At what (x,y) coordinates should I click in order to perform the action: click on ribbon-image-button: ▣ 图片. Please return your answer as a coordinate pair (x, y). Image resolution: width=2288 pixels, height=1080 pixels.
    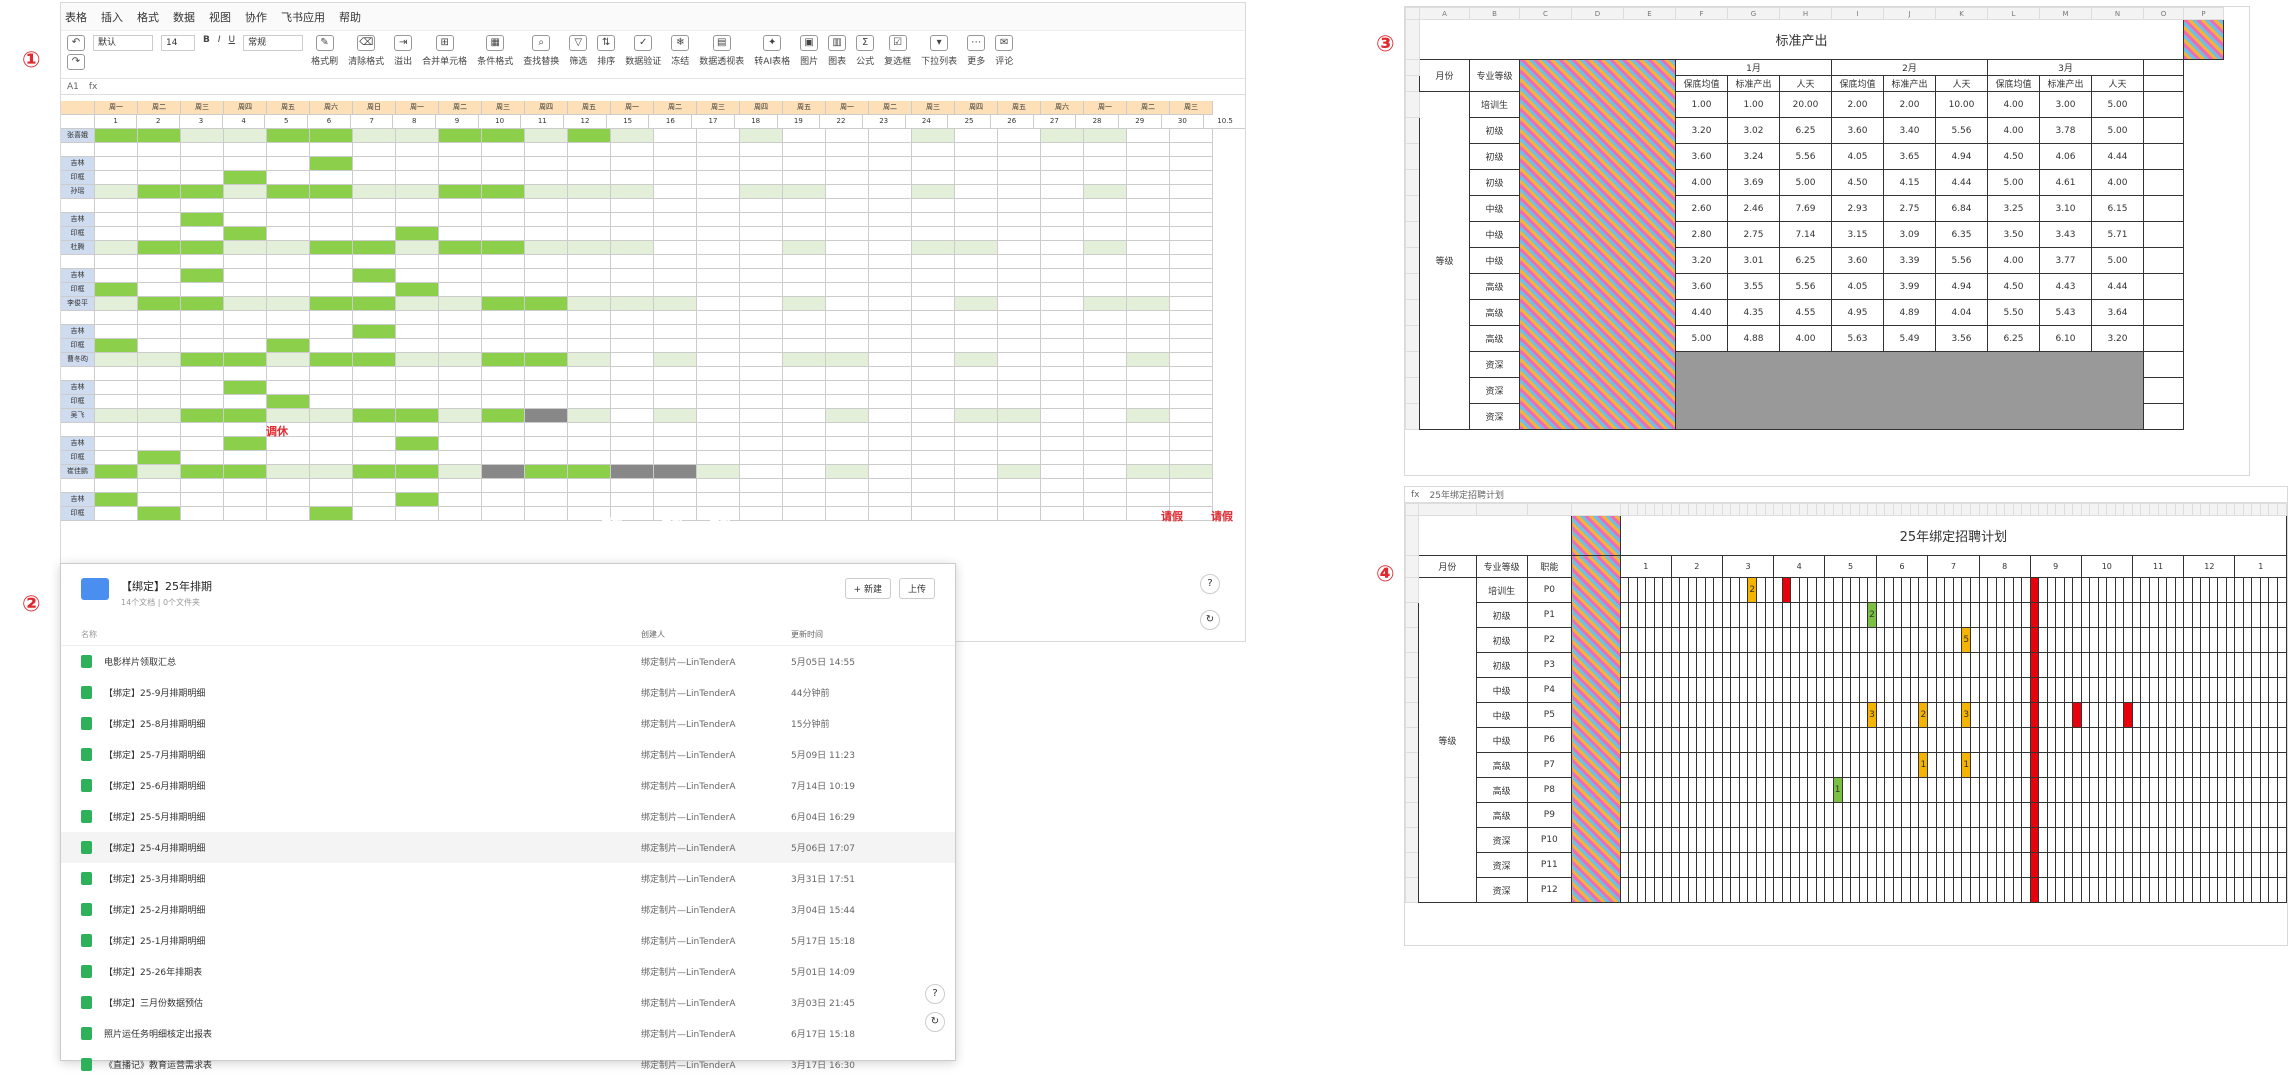
    Looking at the image, I should click on (809, 51).